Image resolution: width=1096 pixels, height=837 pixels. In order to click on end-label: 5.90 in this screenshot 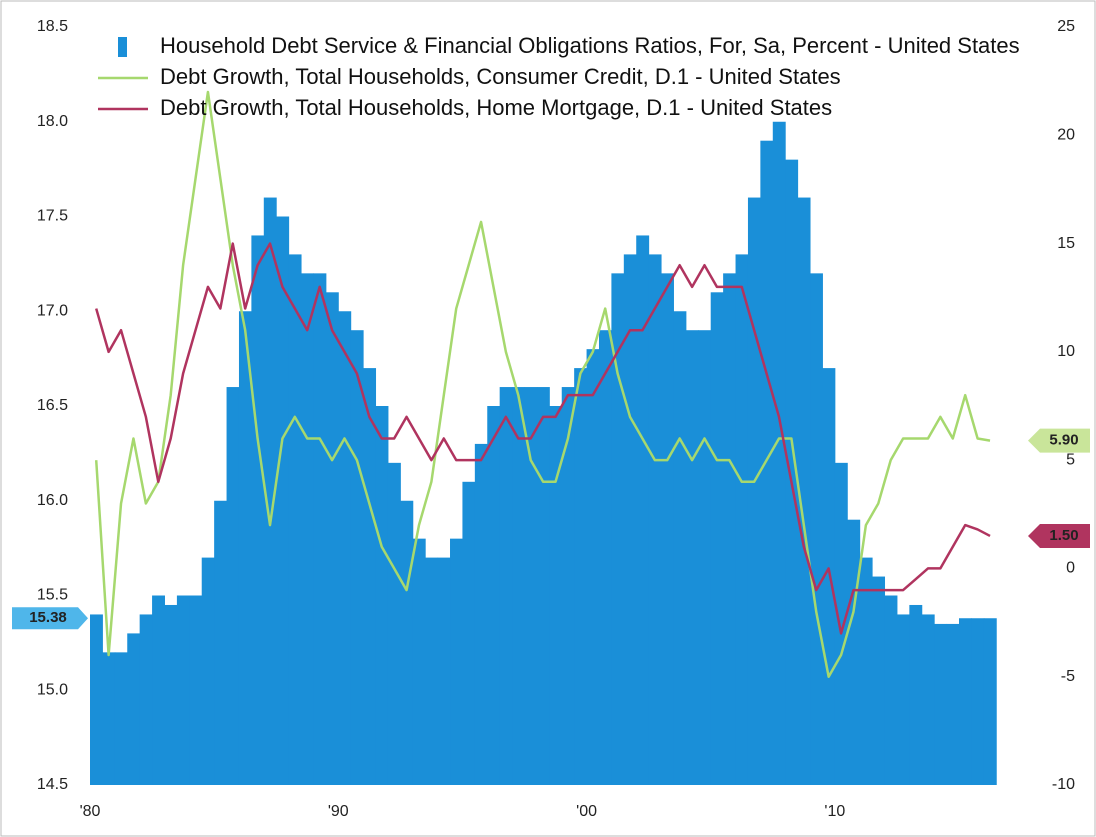, I will do `click(1063, 440)`.